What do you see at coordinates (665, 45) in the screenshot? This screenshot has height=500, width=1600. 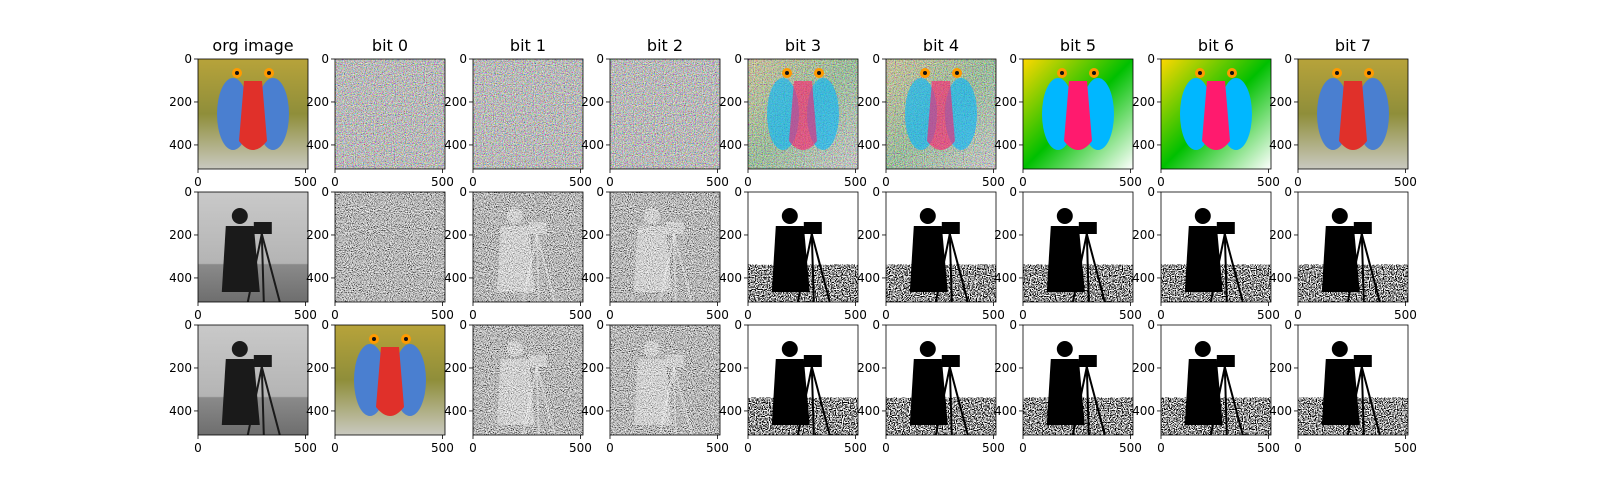 I see `column-title: bit 2` at bounding box center [665, 45].